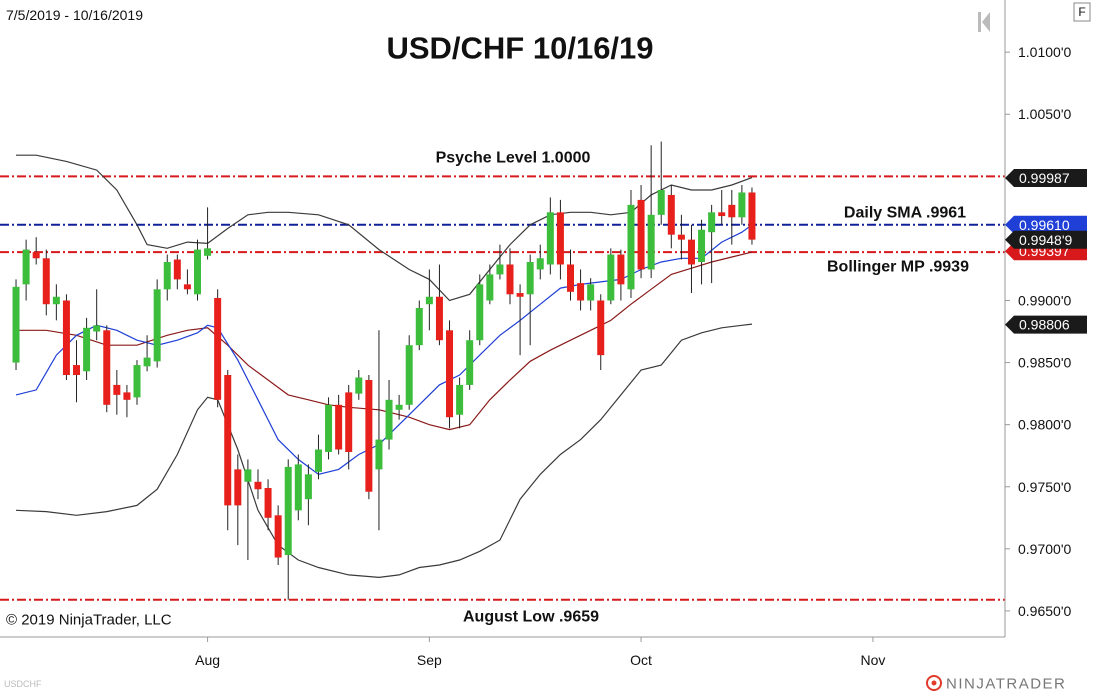 Image resolution: width=1094 pixels, height=692 pixels. What do you see at coordinates (89, 620) in the screenshot?
I see `copyright: © 2019 NinjaTrader, LLC` at bounding box center [89, 620].